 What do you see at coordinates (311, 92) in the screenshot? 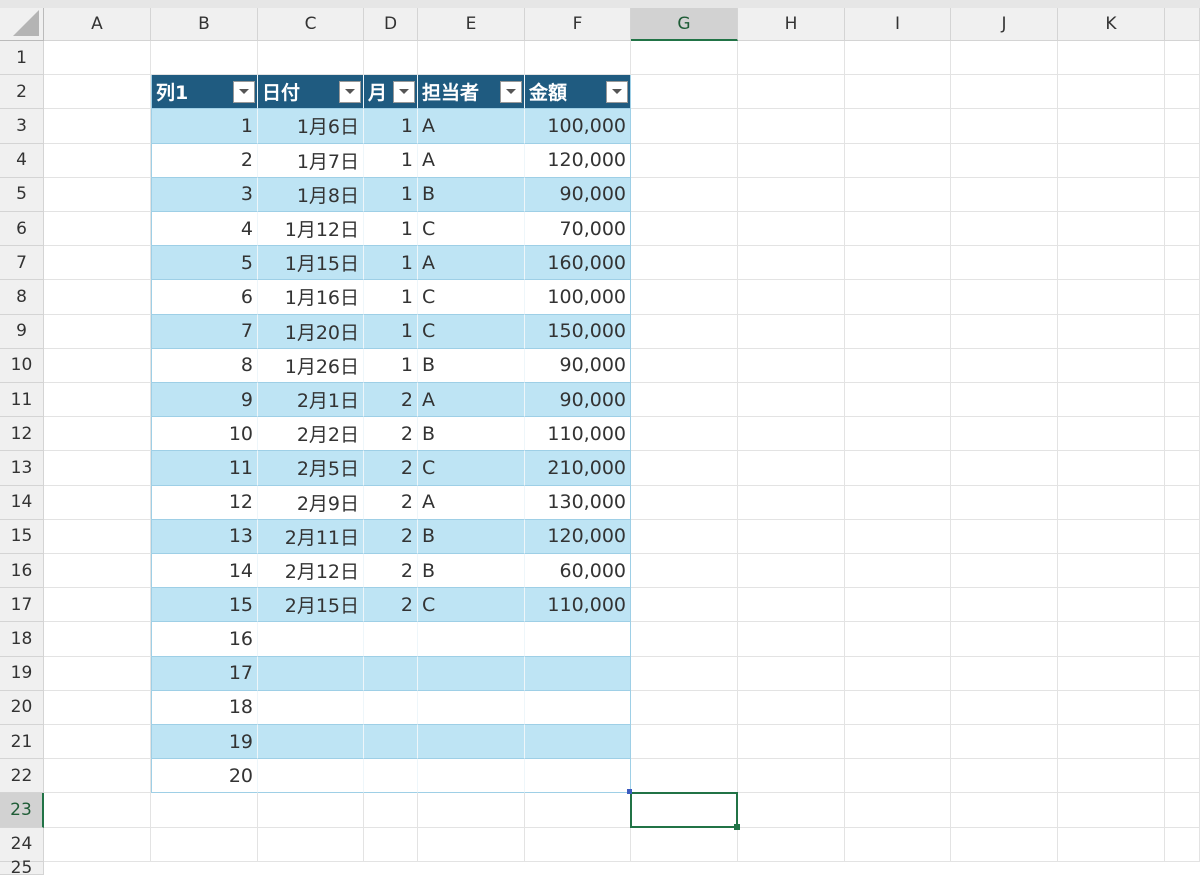
I see `table-header-C: 日付` at bounding box center [311, 92].